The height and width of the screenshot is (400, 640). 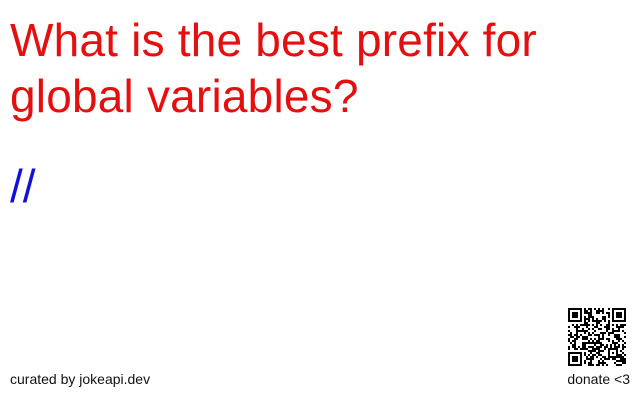 What do you see at coordinates (23, 186) in the screenshot?
I see `joke-answer: //` at bounding box center [23, 186].